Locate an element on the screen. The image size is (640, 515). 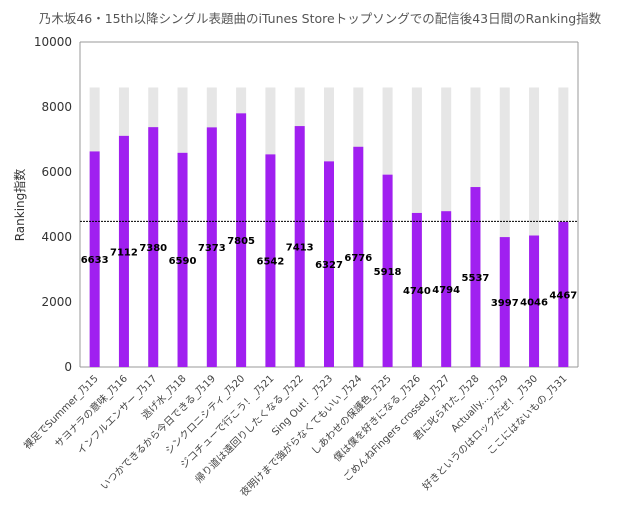
data-label: 7112 is located at coordinates (124, 252).